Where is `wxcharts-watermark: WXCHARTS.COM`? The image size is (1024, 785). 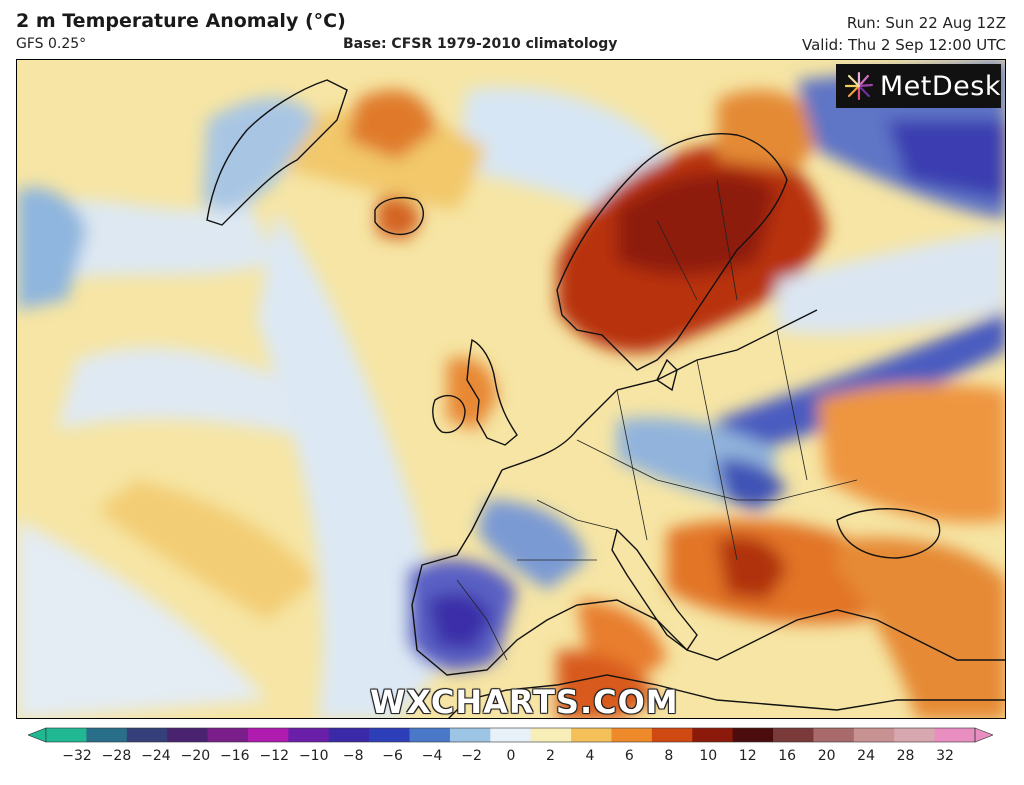 wxcharts-watermark: WXCHARTS.COM is located at coordinates (524, 702).